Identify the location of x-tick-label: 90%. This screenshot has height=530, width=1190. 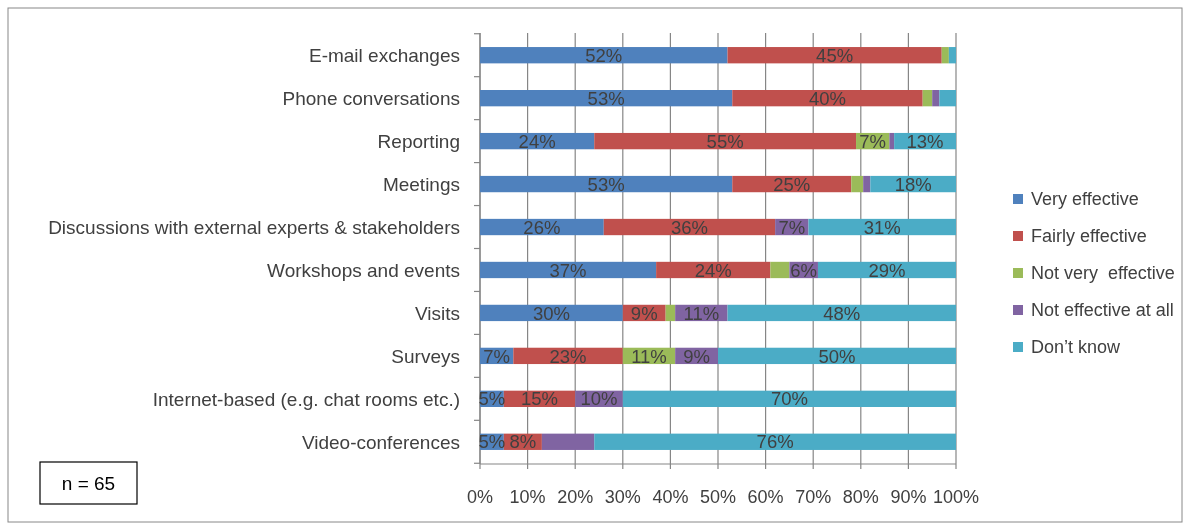
(908, 497).